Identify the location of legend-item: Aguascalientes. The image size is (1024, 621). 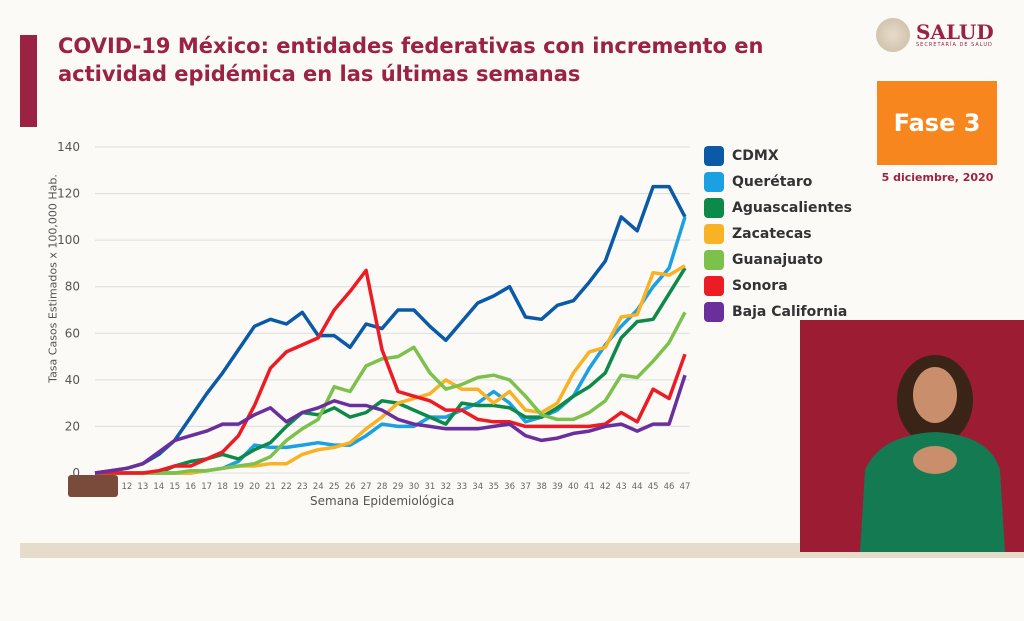
(778, 208).